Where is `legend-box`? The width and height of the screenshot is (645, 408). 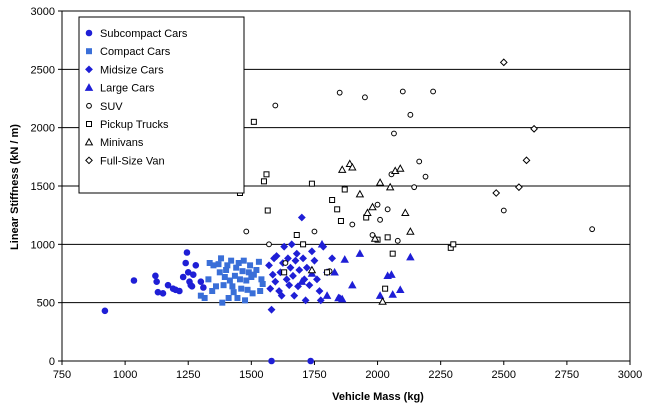
legend-box is located at coordinates (161, 105).